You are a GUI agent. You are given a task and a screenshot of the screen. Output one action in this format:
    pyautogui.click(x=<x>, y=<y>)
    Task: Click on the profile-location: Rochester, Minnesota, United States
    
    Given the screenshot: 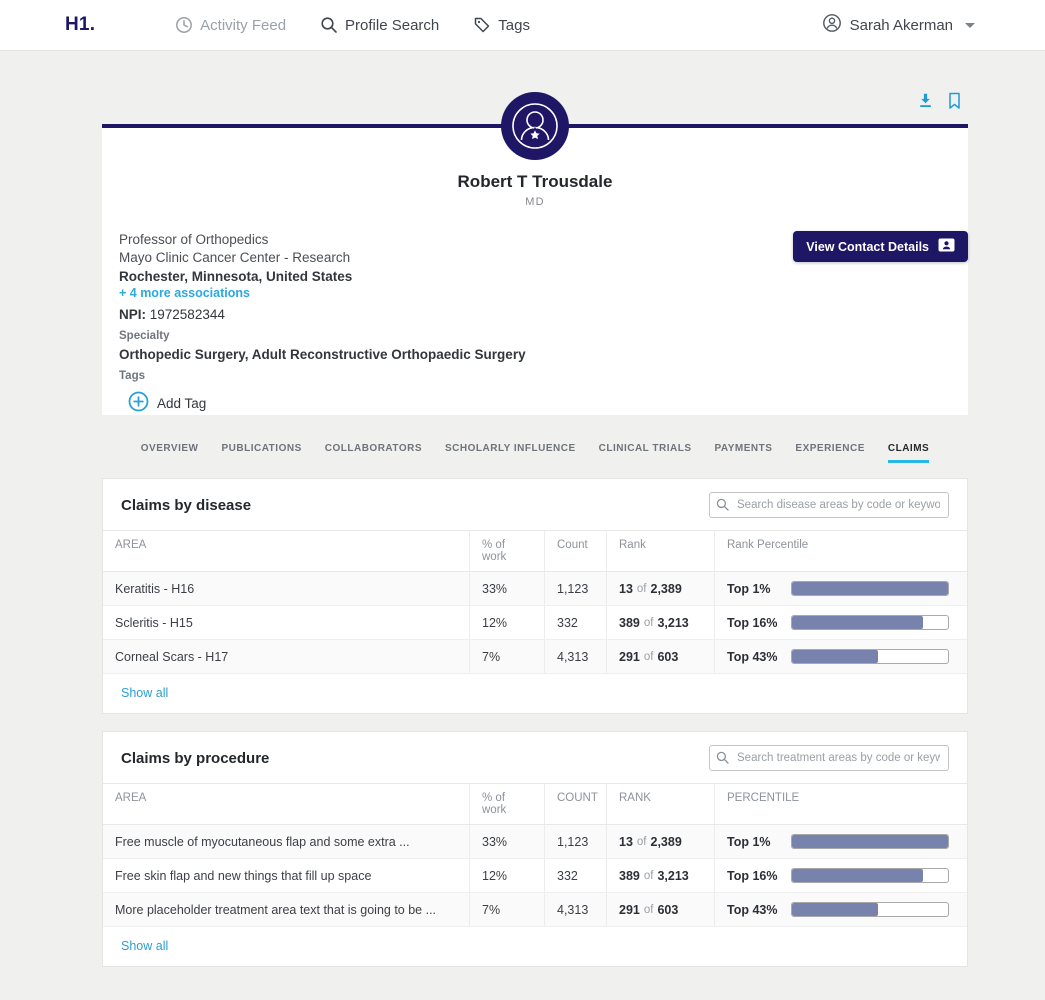 What is the action you would take?
    pyautogui.click(x=236, y=277)
    